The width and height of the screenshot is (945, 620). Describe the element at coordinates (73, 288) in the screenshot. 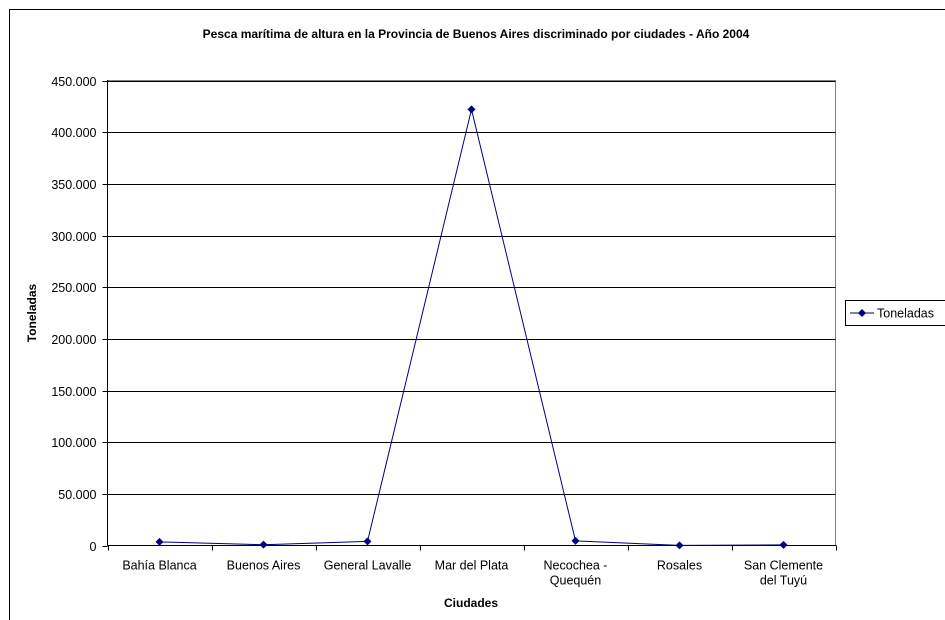

I see `y-tick-label: 250.000` at that location.